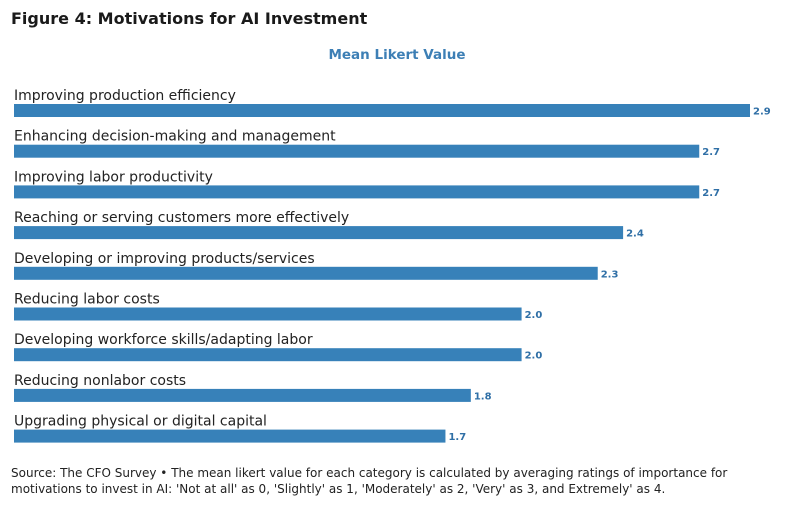 This screenshot has height=507, width=794. What do you see at coordinates (711, 152) in the screenshot?
I see `value-label-enhancing-decision-making-and-management: 2.7` at bounding box center [711, 152].